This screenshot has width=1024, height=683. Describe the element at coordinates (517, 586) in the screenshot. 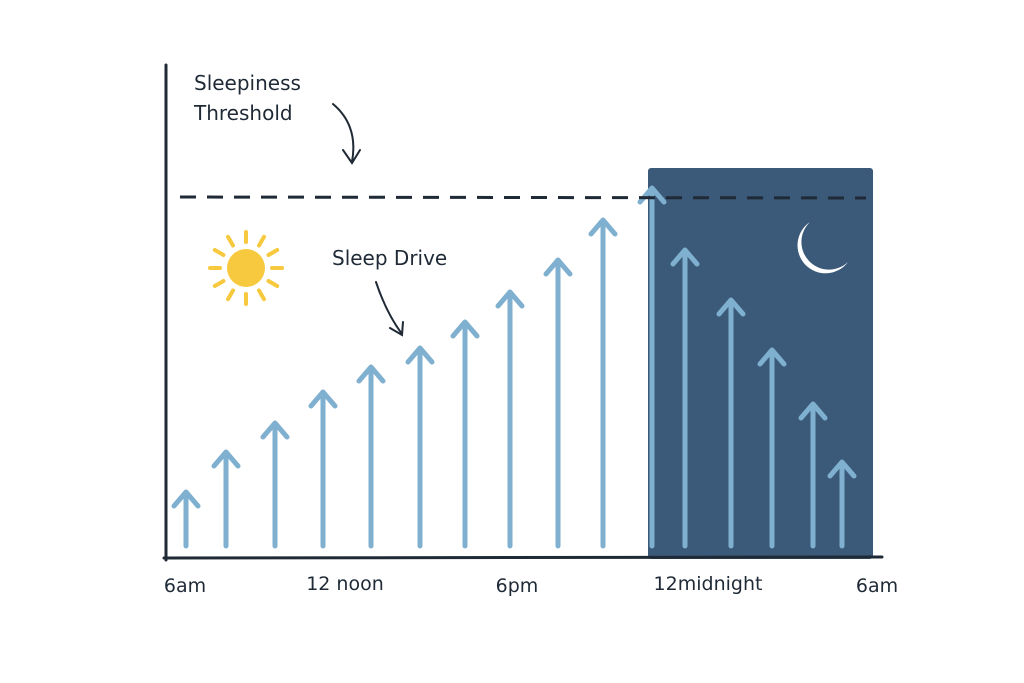

I see `time-label: 6pm` at that location.